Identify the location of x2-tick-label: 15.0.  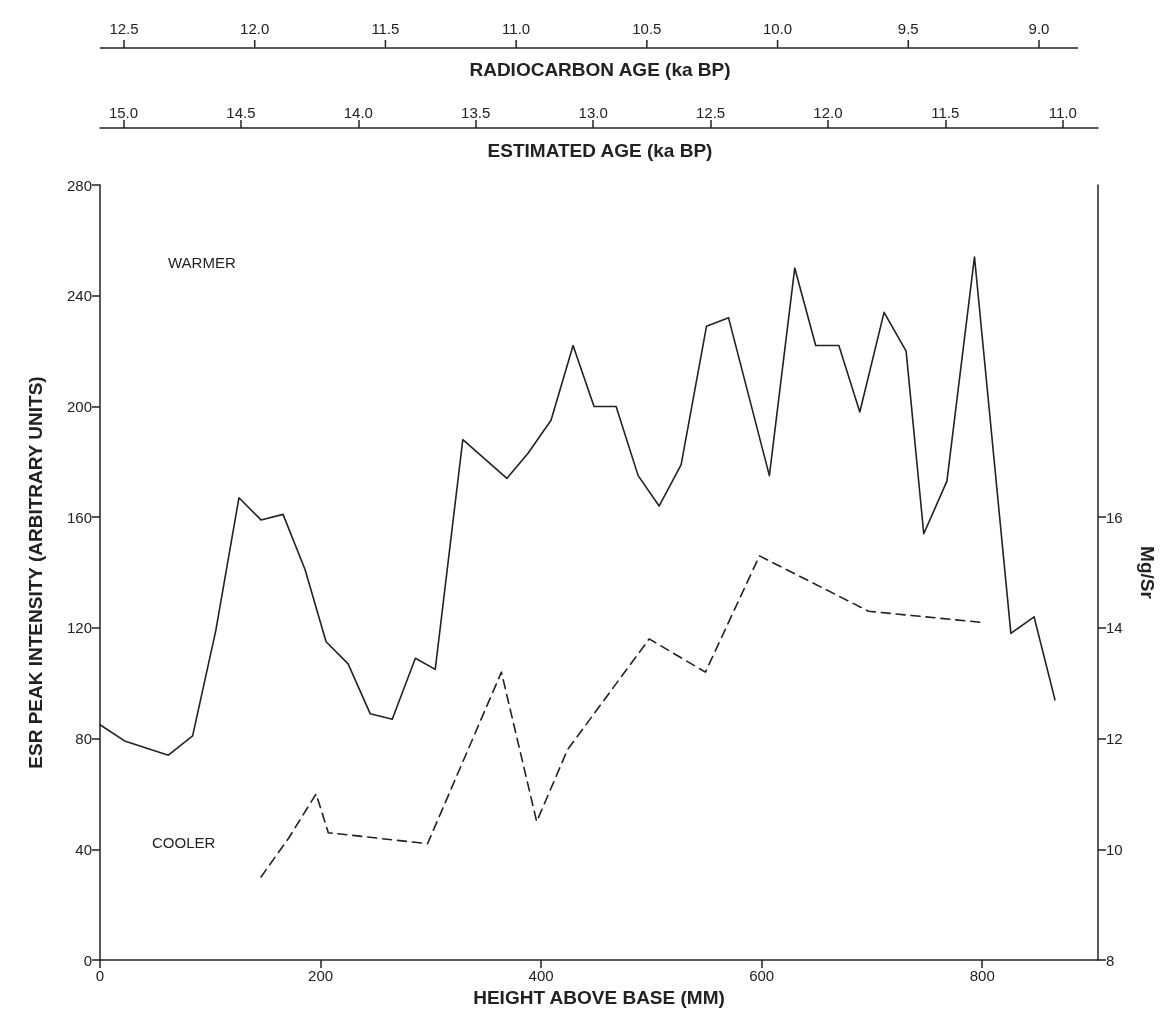
(123, 112).